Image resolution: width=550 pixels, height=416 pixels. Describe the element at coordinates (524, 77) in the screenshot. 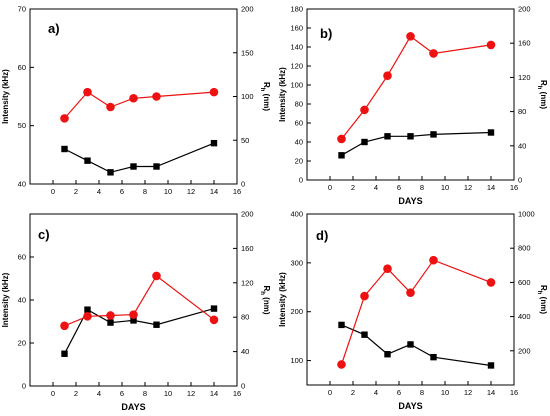

I see `right-y-tick-label: 120` at that location.